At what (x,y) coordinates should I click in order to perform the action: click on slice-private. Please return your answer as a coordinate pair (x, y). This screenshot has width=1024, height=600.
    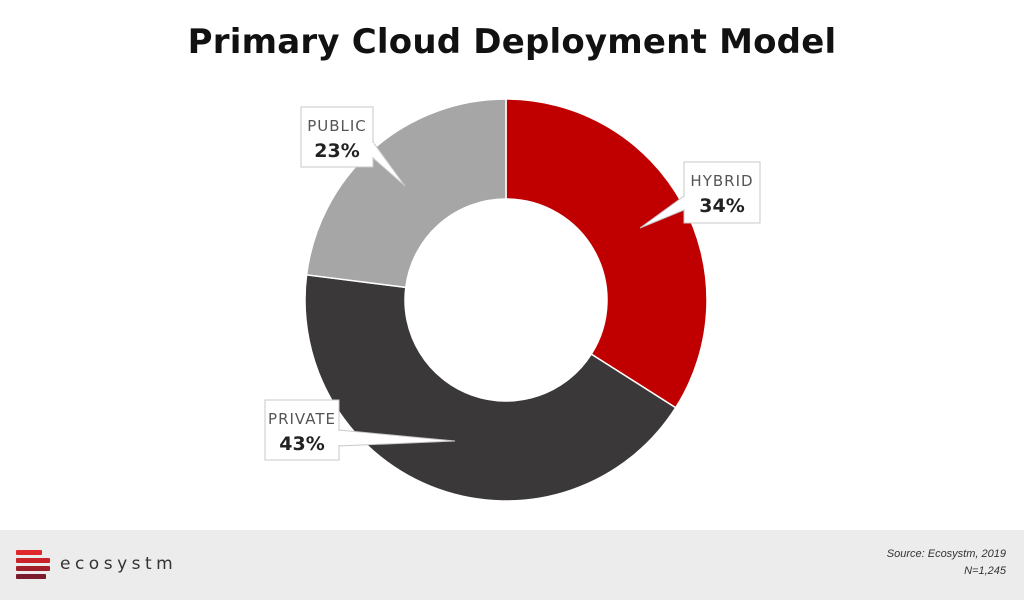
    Looking at the image, I should click on (490, 387).